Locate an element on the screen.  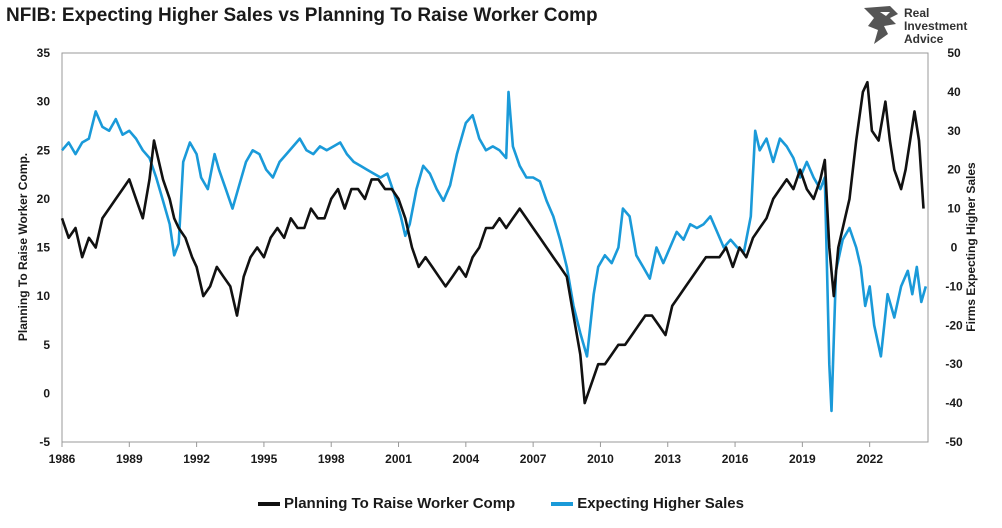
legend-label-comp: Planning To Raise Worker Comp is located at coordinates (400, 503).